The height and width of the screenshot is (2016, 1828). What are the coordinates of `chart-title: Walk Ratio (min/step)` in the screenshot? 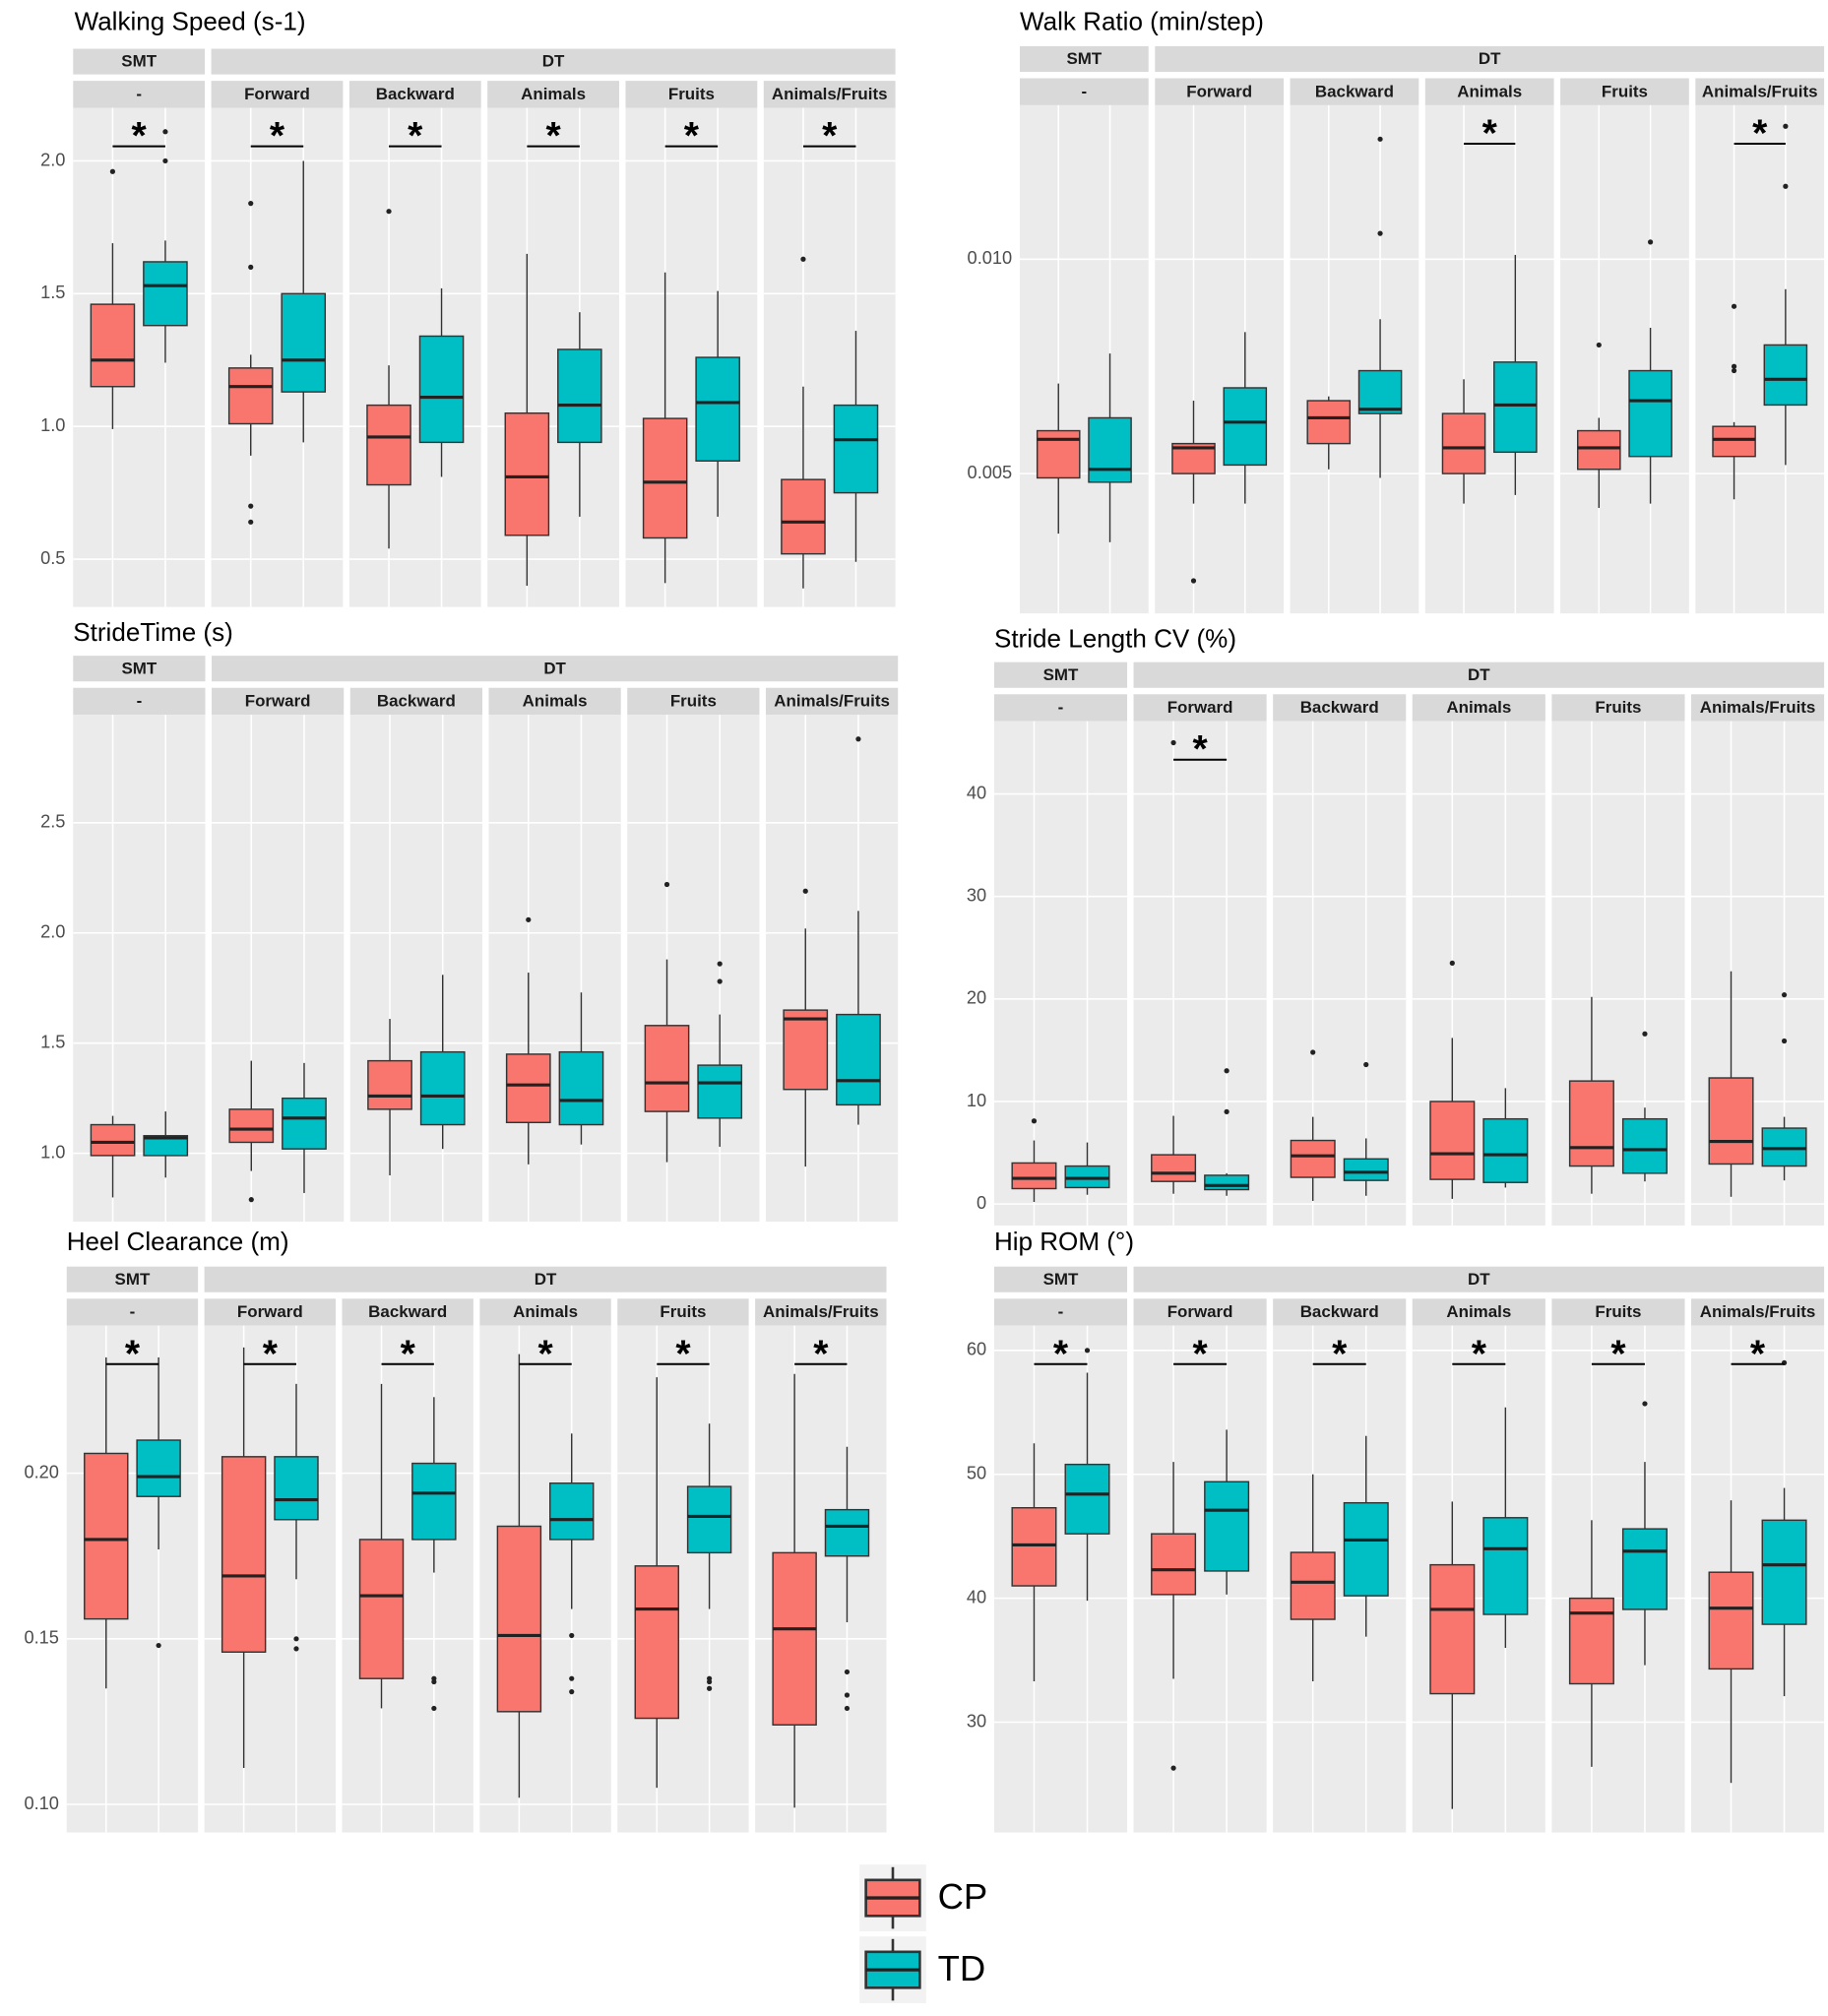 It's located at (1142, 20).